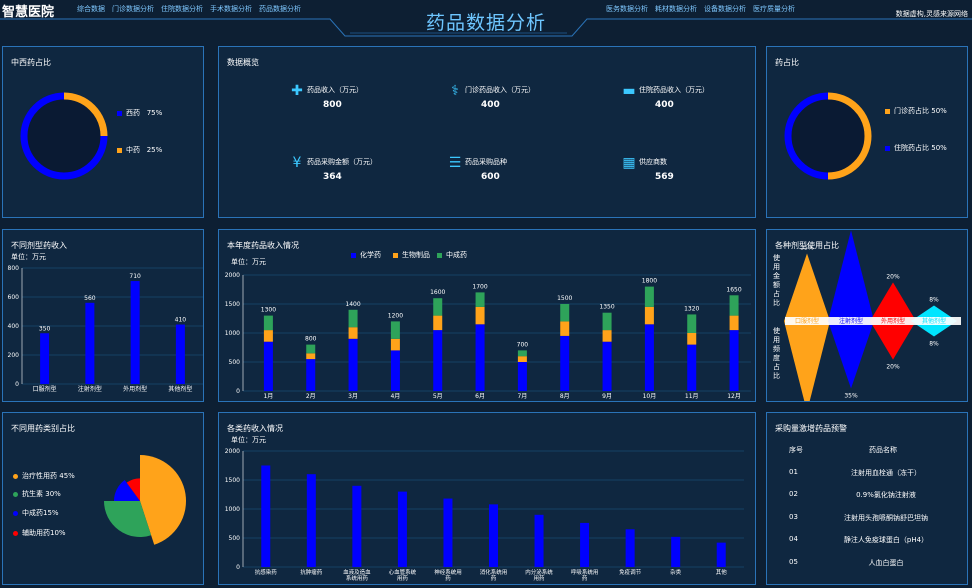 The width and height of the screenshot is (972, 588). Describe the element at coordinates (523, 344) in the screenshot. I see `data-label: 700` at that location.